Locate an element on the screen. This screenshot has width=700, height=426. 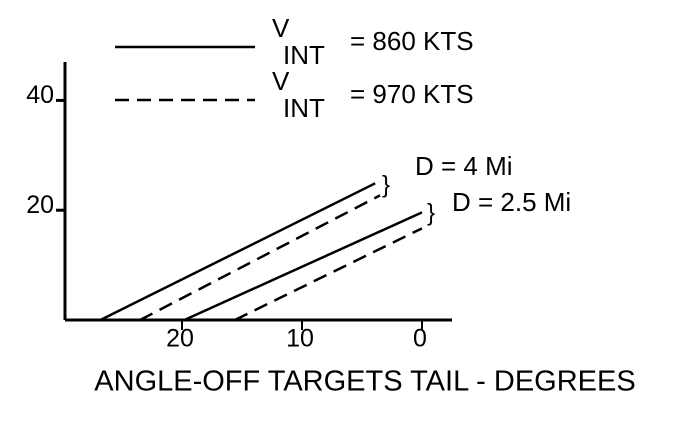
series-label: D = 2.5 Mi is located at coordinates (511, 202).